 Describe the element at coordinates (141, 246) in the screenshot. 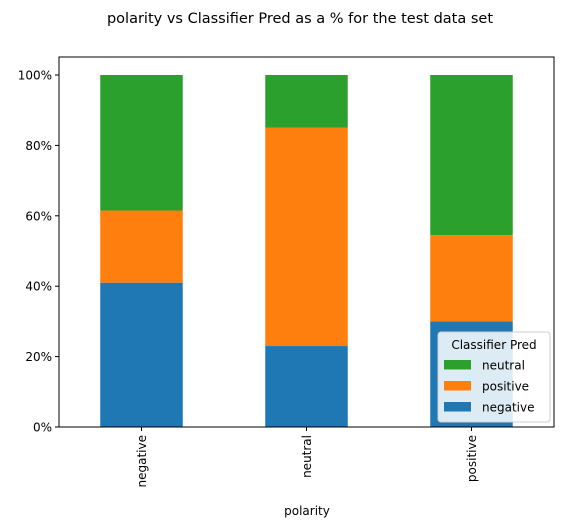

I see `bar-negative-positive` at that location.